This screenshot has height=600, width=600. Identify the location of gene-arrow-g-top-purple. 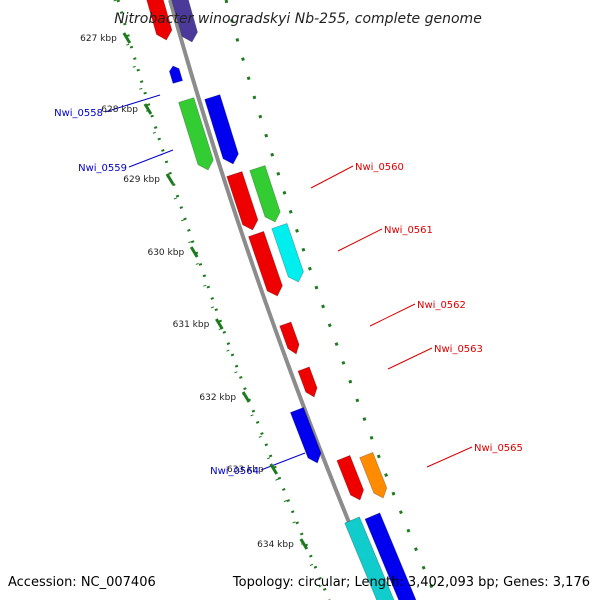
(182, 21).